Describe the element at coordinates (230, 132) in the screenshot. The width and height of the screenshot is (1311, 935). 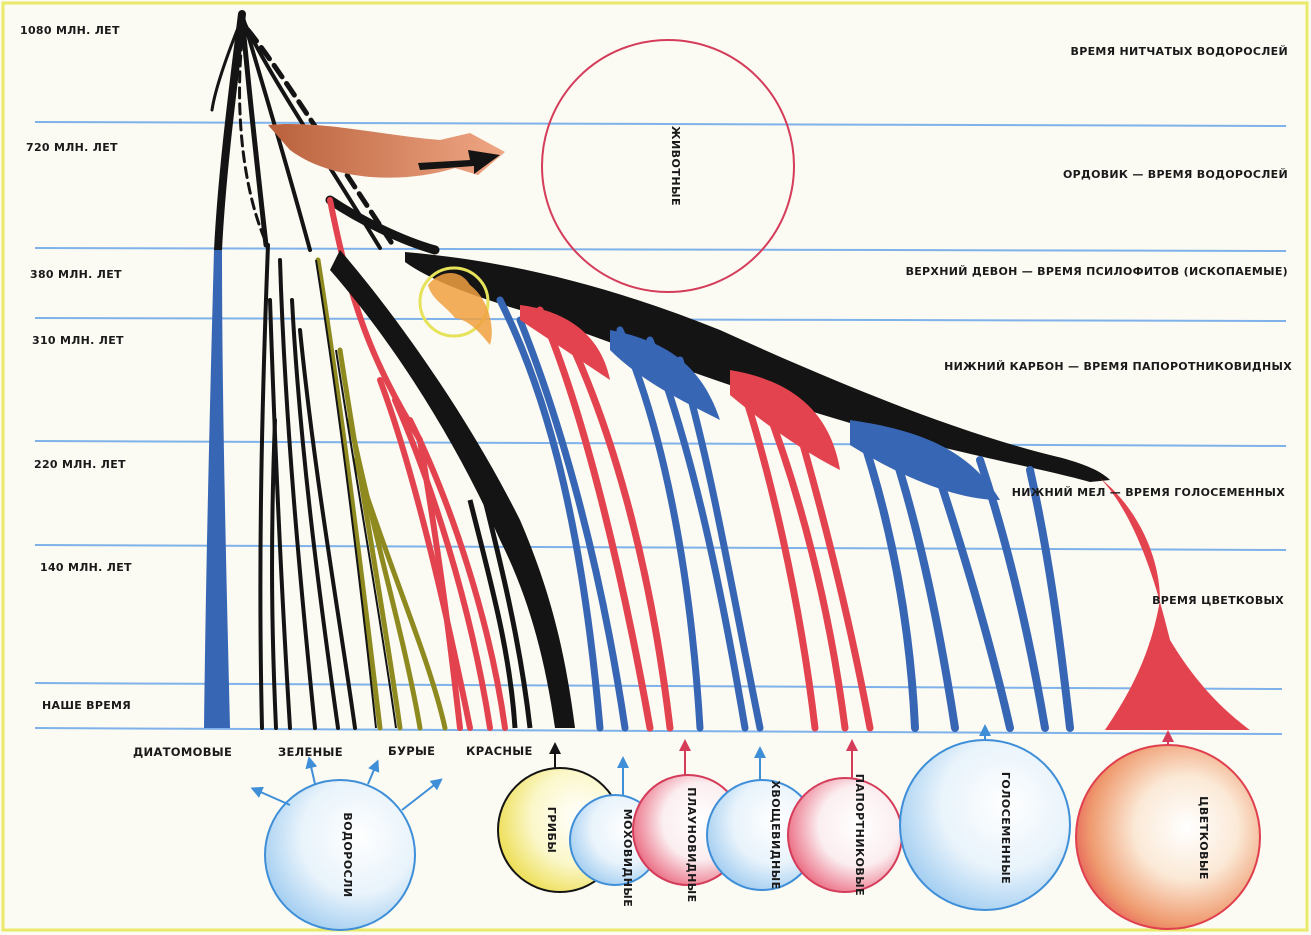
I see `trunk-main` at that location.